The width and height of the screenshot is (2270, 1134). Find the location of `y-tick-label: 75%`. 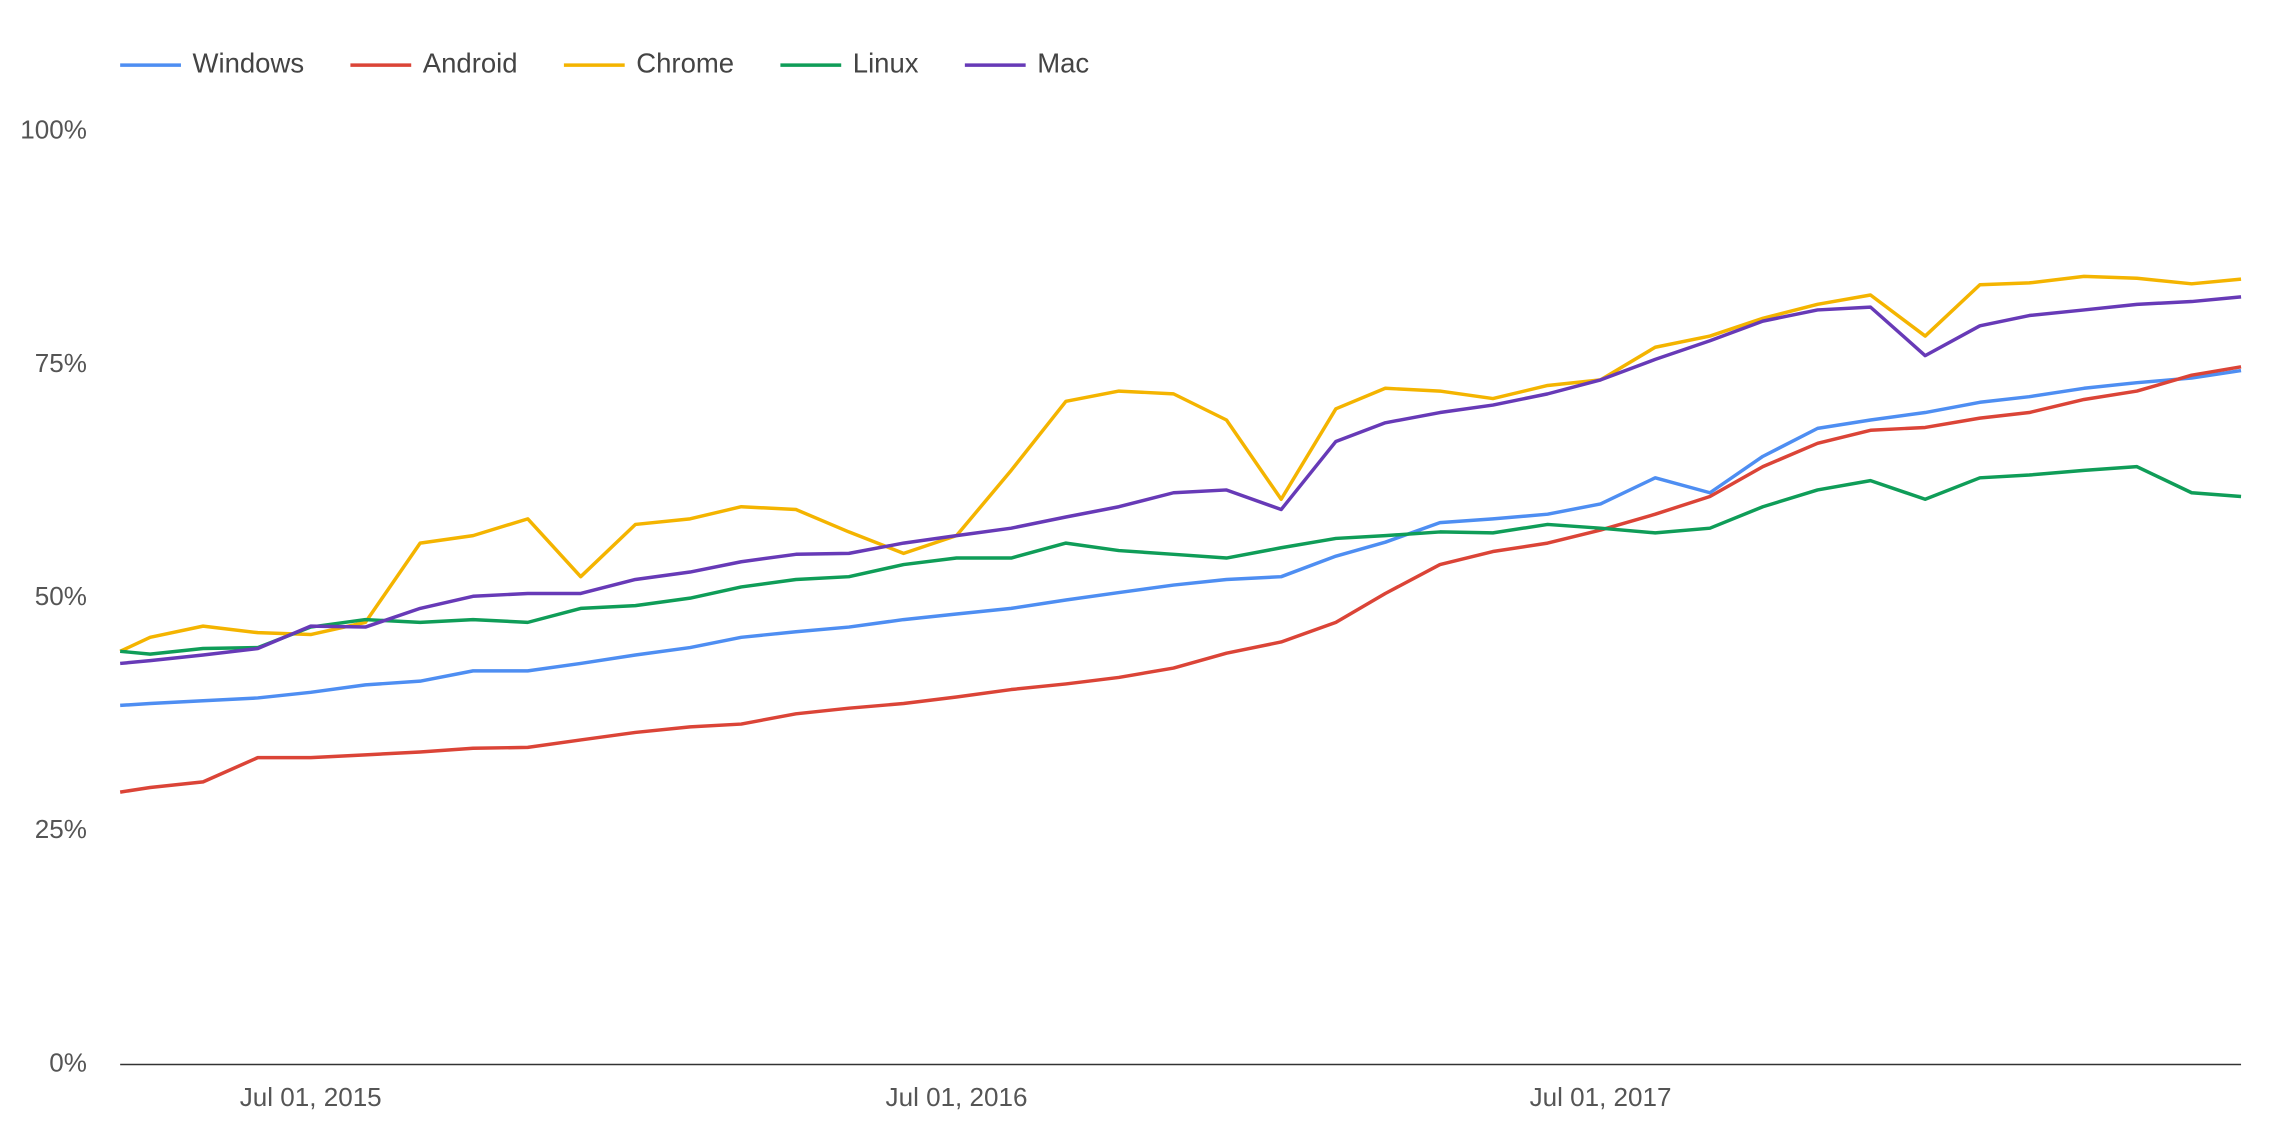

y-tick-label: 75% is located at coordinates (61, 363).